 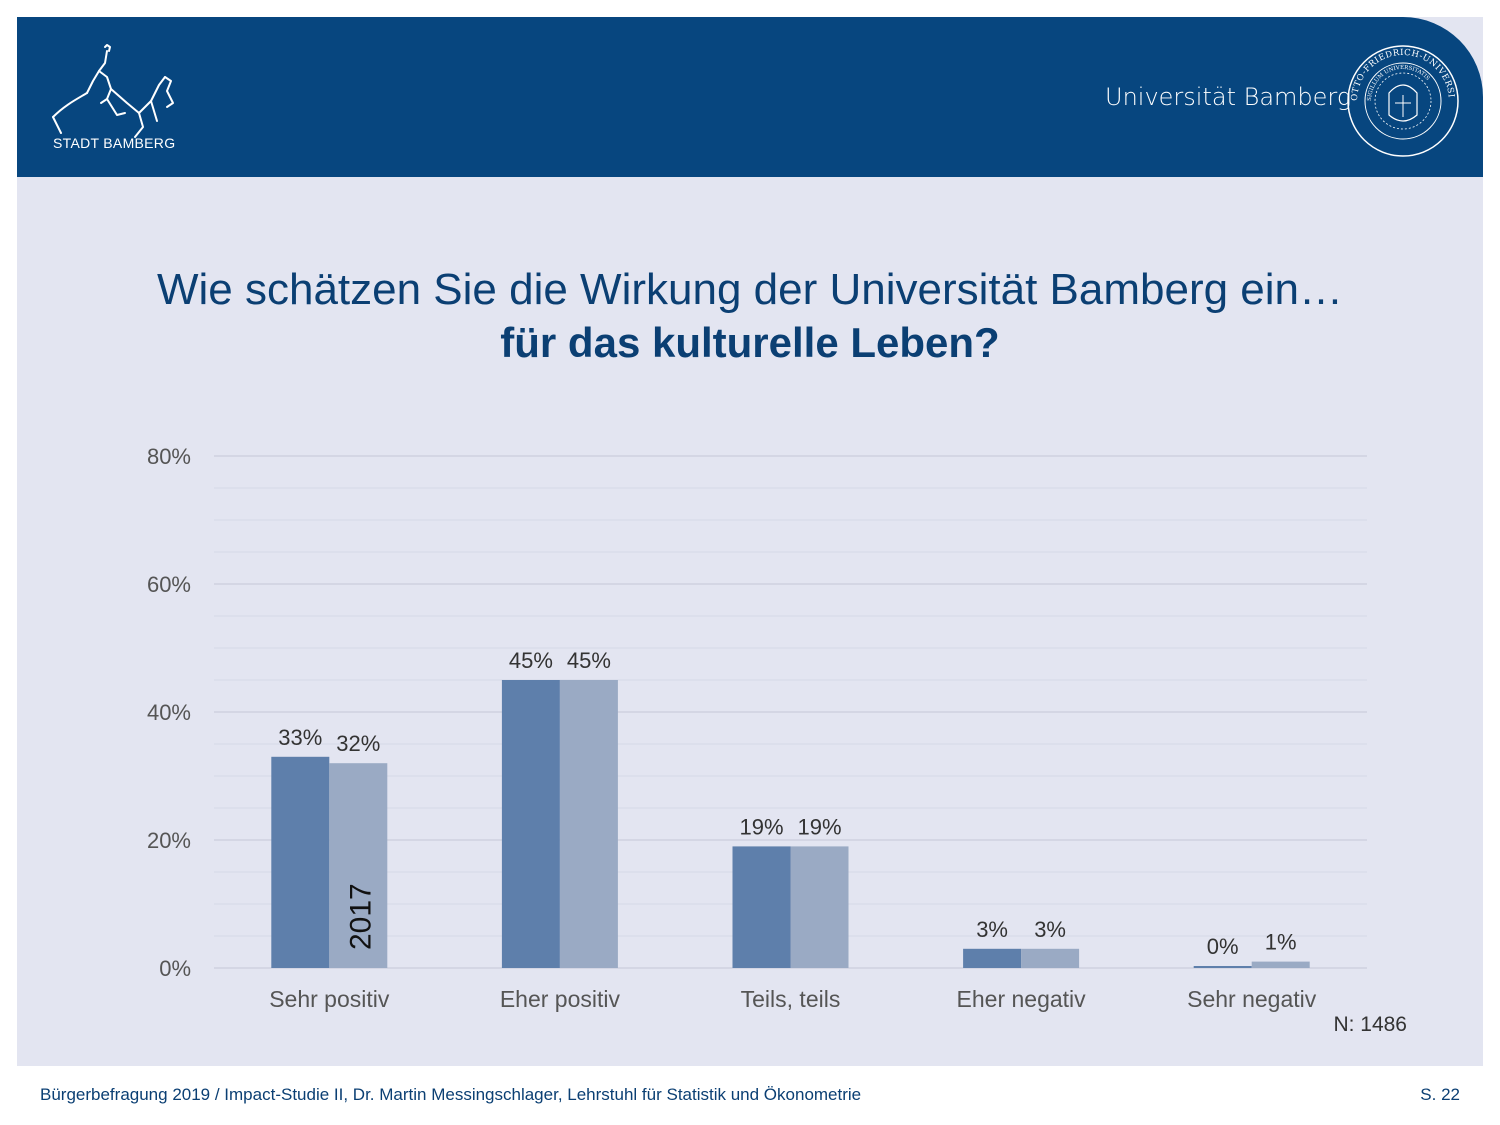 What do you see at coordinates (113, 91) in the screenshot?
I see `city-rider-logo` at bounding box center [113, 91].